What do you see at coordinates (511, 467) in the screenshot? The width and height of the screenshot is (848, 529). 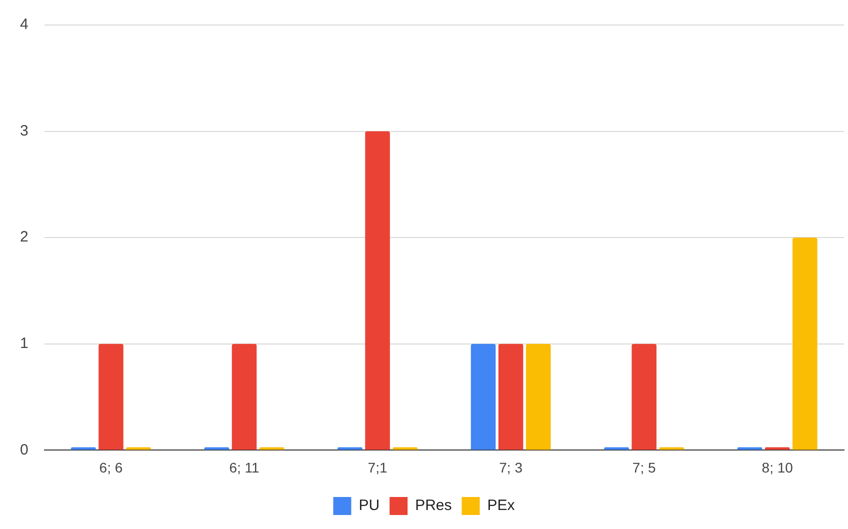 I see `x-tick-label: 7; 3` at bounding box center [511, 467].